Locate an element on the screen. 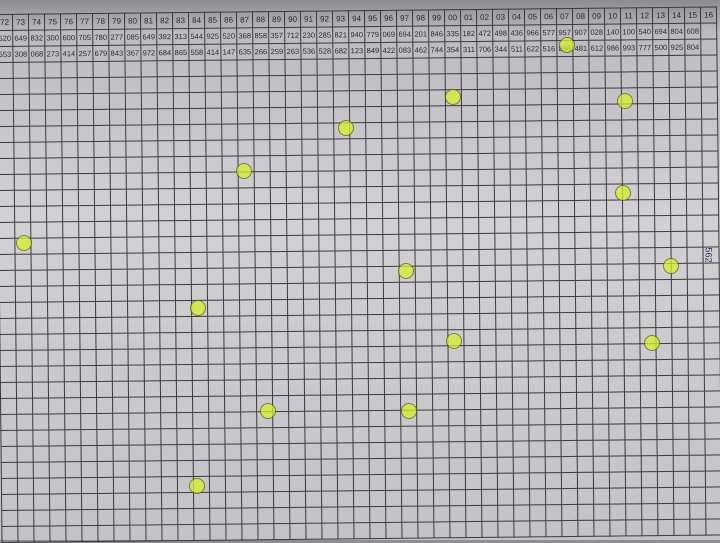 The width and height of the screenshot is (720, 543). column-header: 84 is located at coordinates (196, 20).